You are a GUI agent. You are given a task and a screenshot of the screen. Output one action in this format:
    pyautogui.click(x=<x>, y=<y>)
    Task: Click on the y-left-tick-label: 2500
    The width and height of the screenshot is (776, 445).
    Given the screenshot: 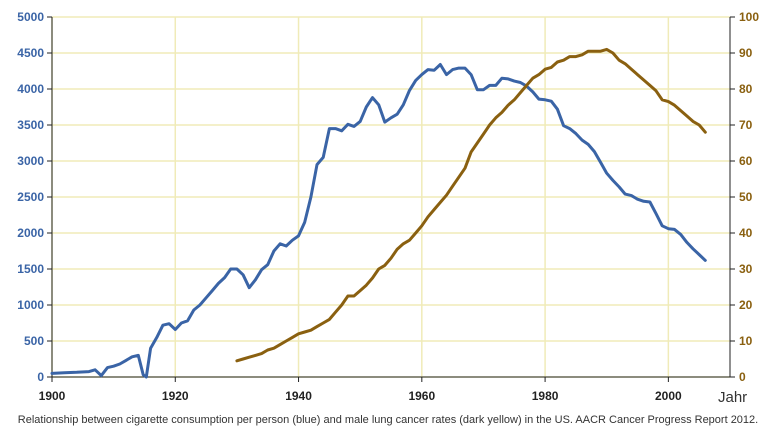 What is the action you would take?
    pyautogui.click(x=30, y=197)
    